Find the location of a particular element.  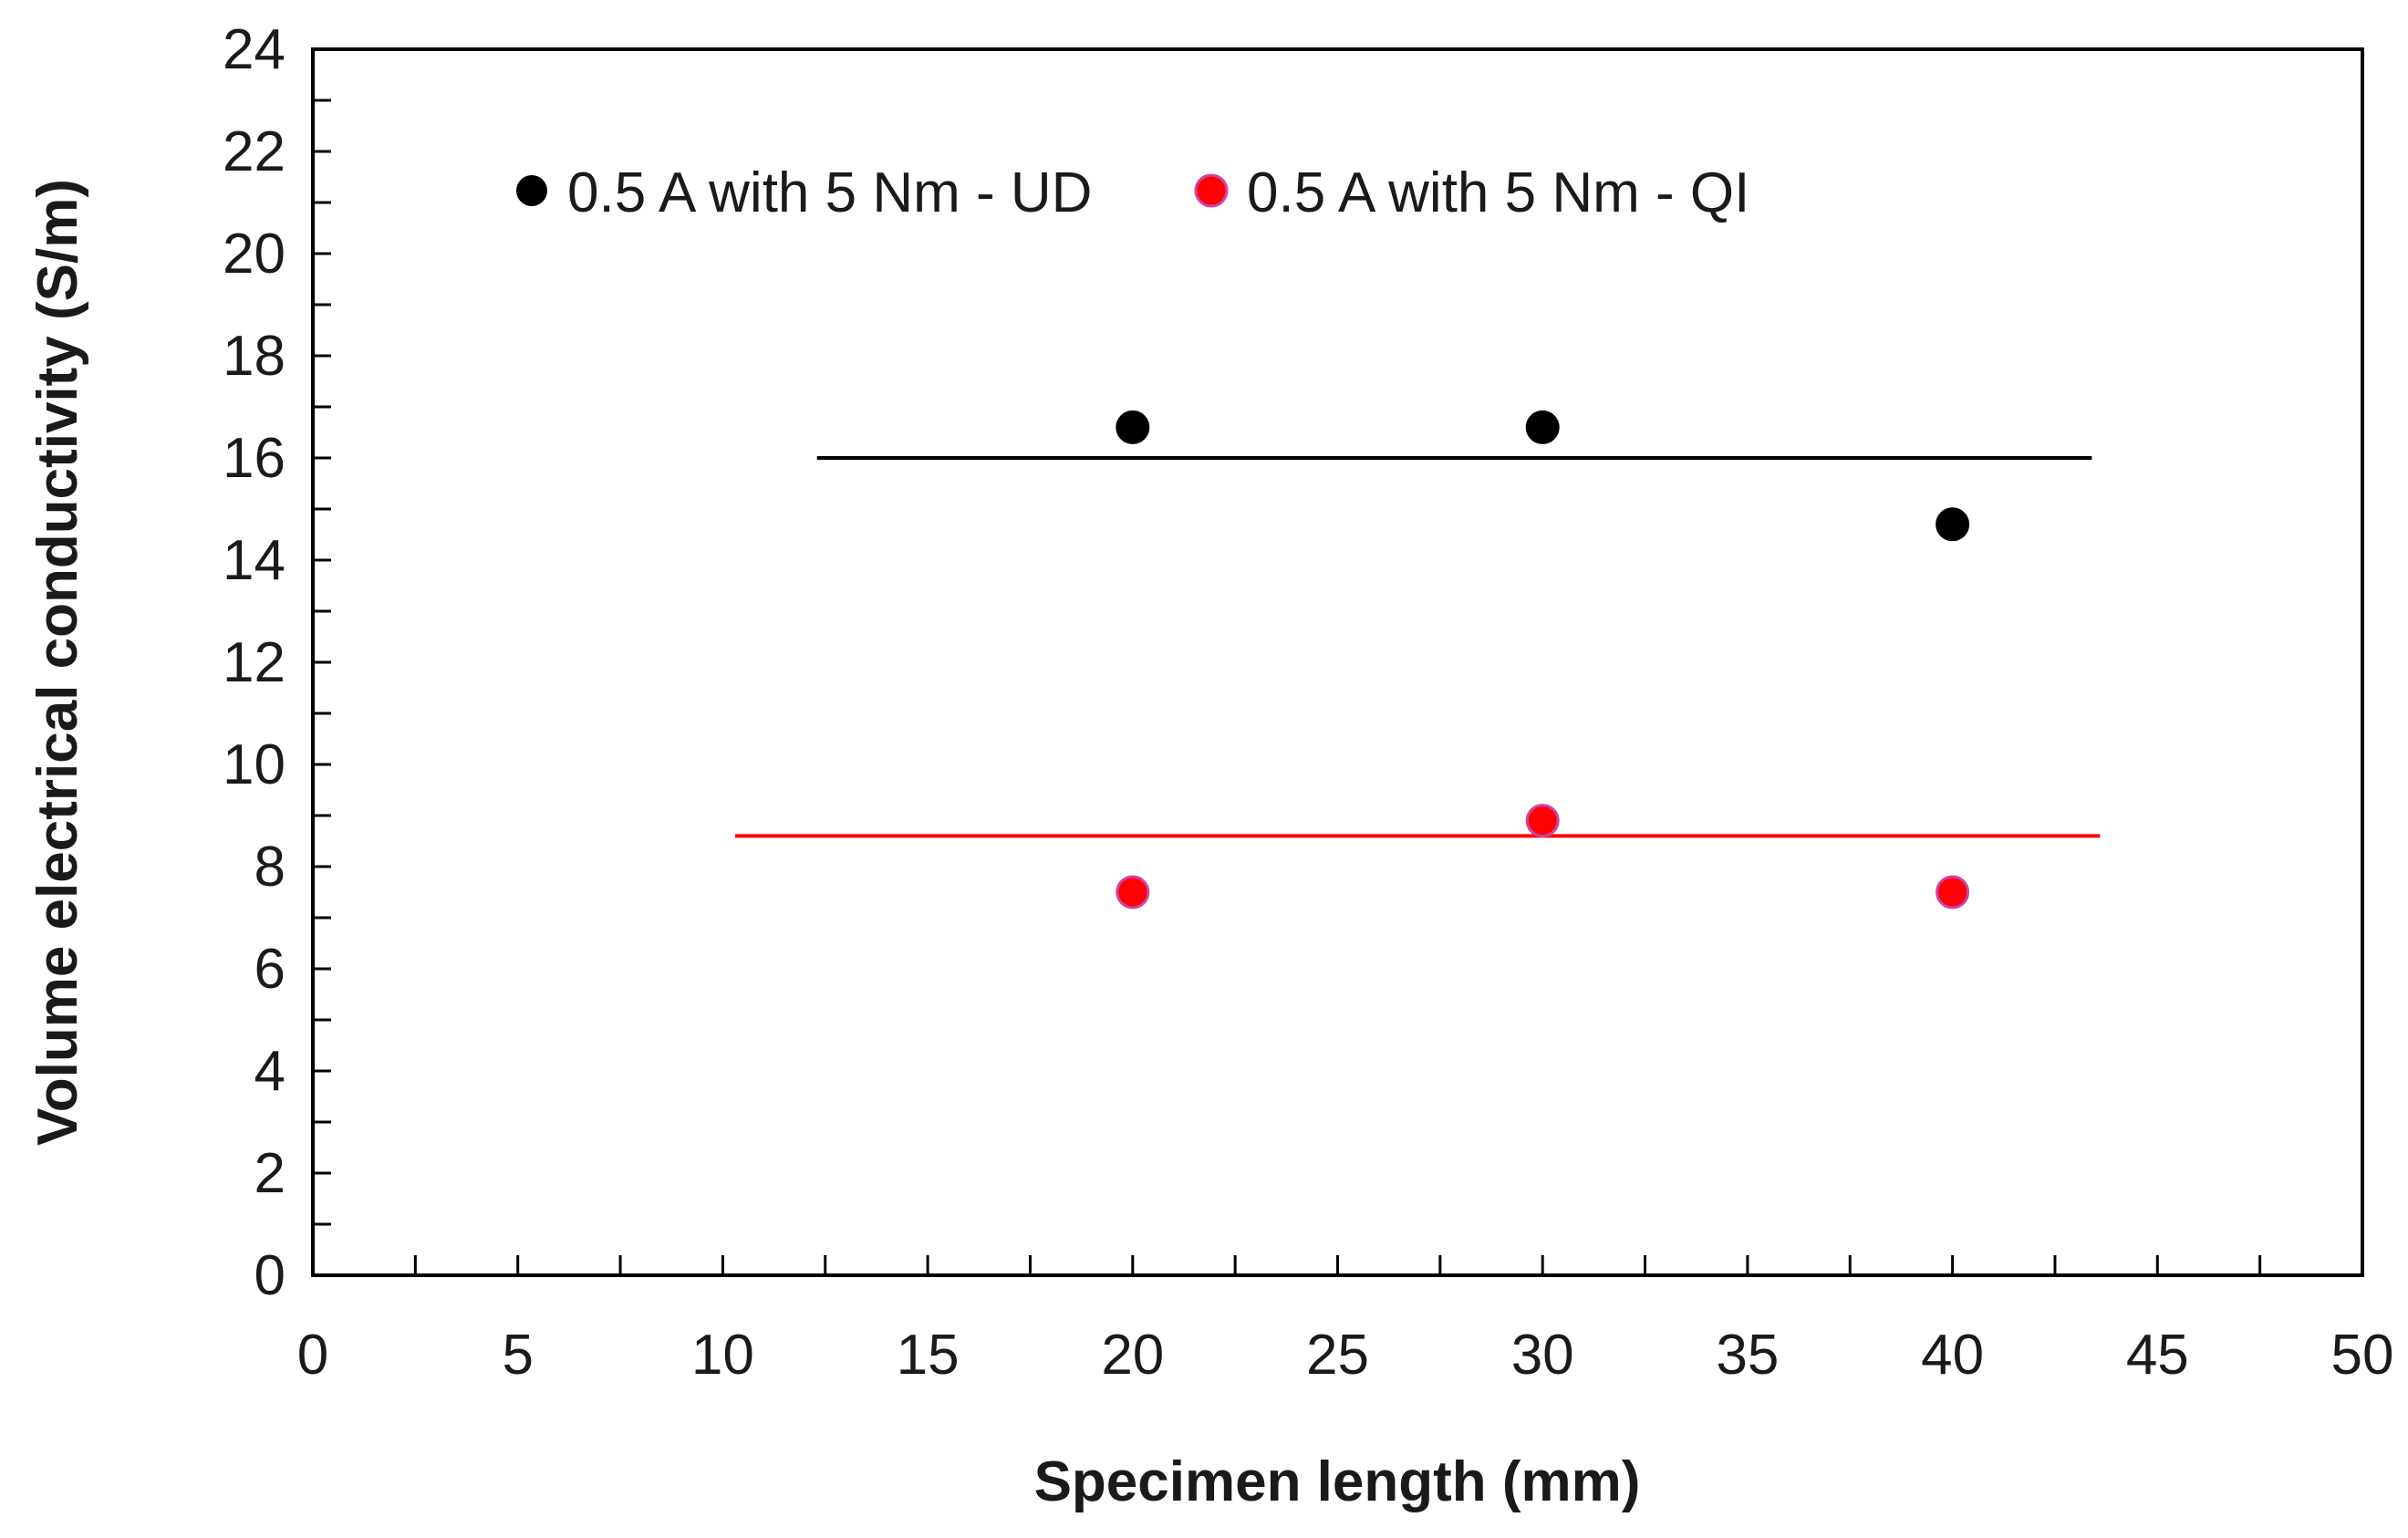

y-tick-label: 4 is located at coordinates (269, 1071).